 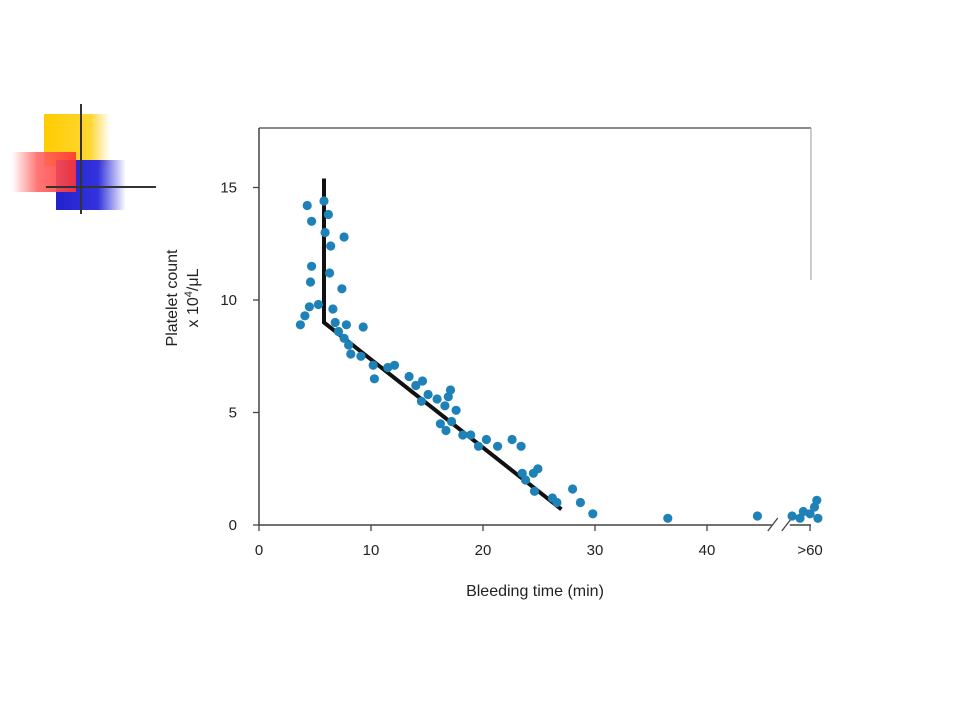 What do you see at coordinates (707, 550) in the screenshot?
I see `x-tick-label: 40` at bounding box center [707, 550].